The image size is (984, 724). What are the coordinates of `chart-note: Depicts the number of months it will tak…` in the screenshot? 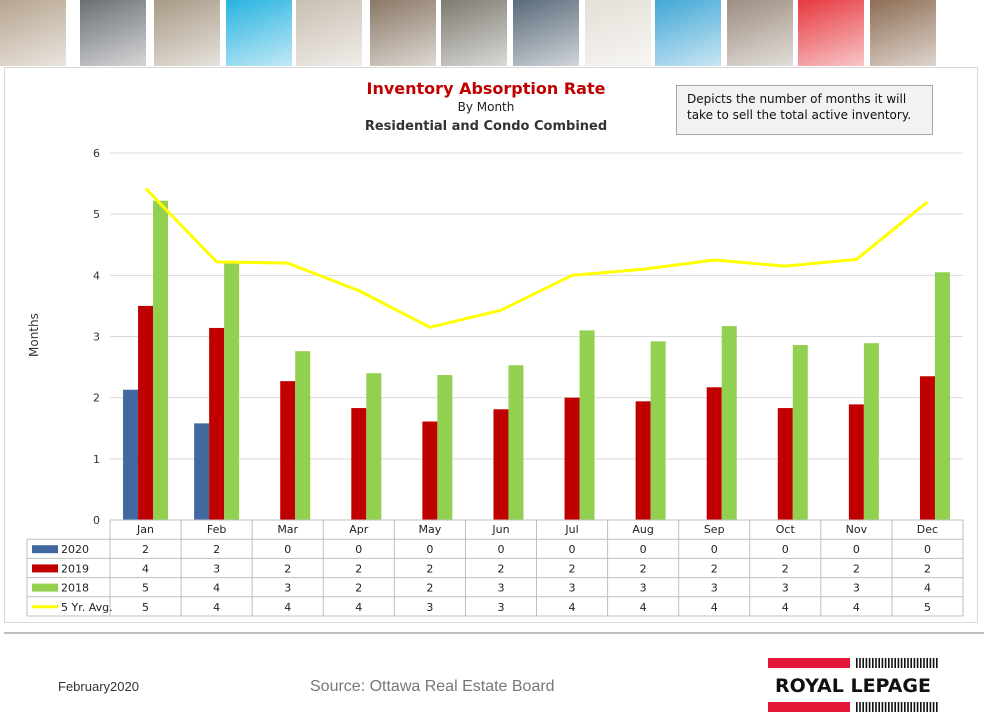 It's located at (804, 110).